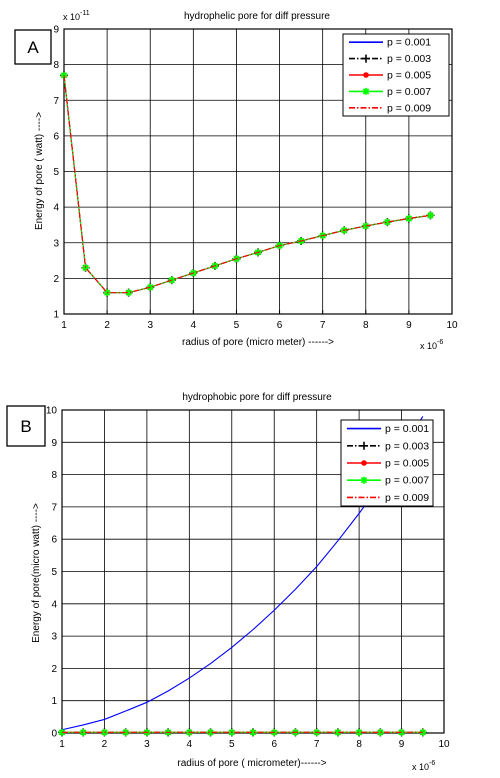 This screenshot has width=500, height=778. I want to click on chart-a-x-tick-label: 9, so click(409, 325).